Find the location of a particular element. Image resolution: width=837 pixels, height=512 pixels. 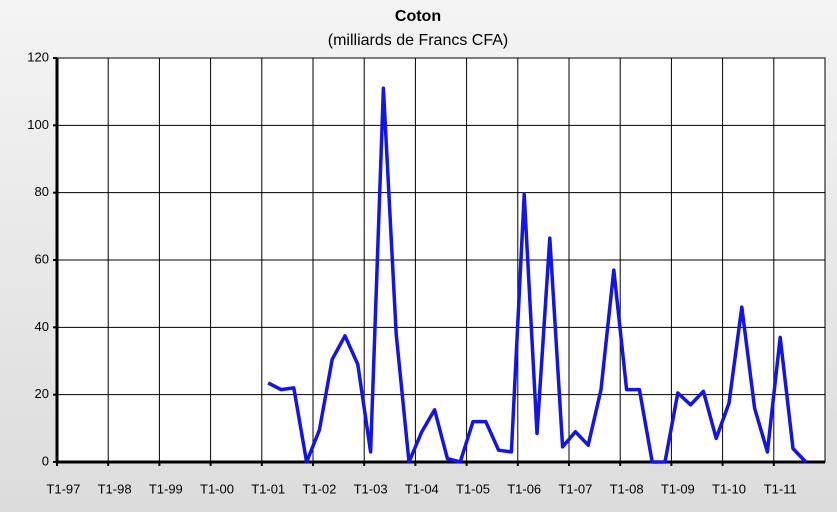

x-tick-label: T1-08 is located at coordinates (627, 488).